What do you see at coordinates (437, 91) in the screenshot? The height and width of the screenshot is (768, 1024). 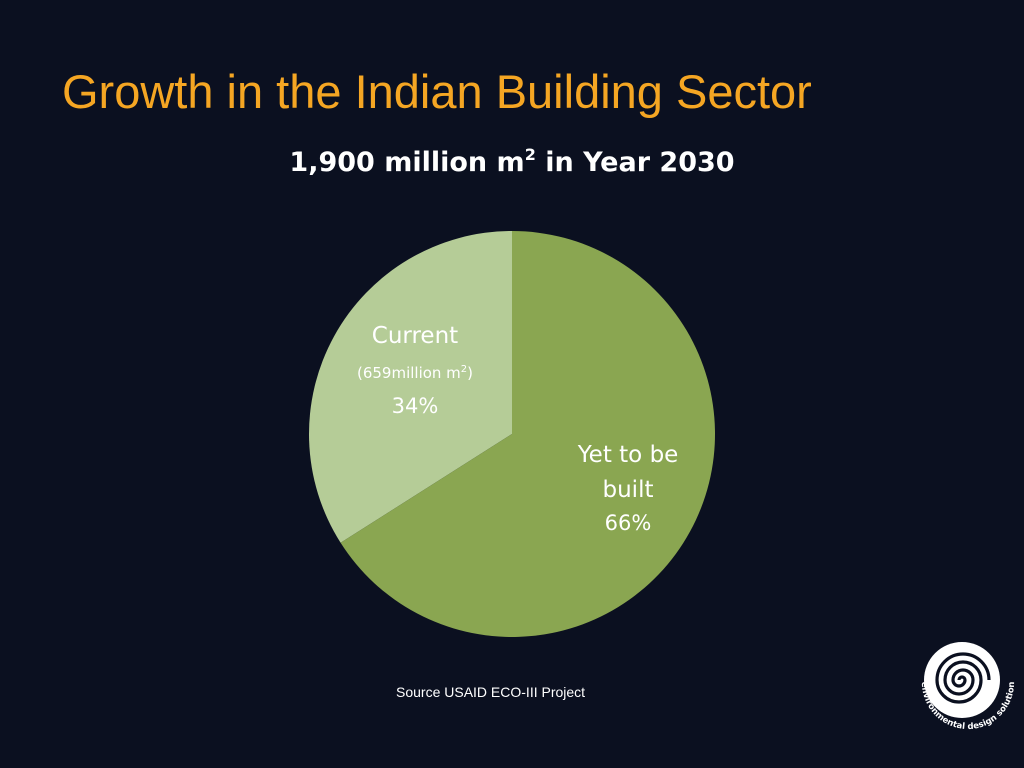 I see `slide-title: Growth in the Indian Building Sector` at bounding box center [437, 91].